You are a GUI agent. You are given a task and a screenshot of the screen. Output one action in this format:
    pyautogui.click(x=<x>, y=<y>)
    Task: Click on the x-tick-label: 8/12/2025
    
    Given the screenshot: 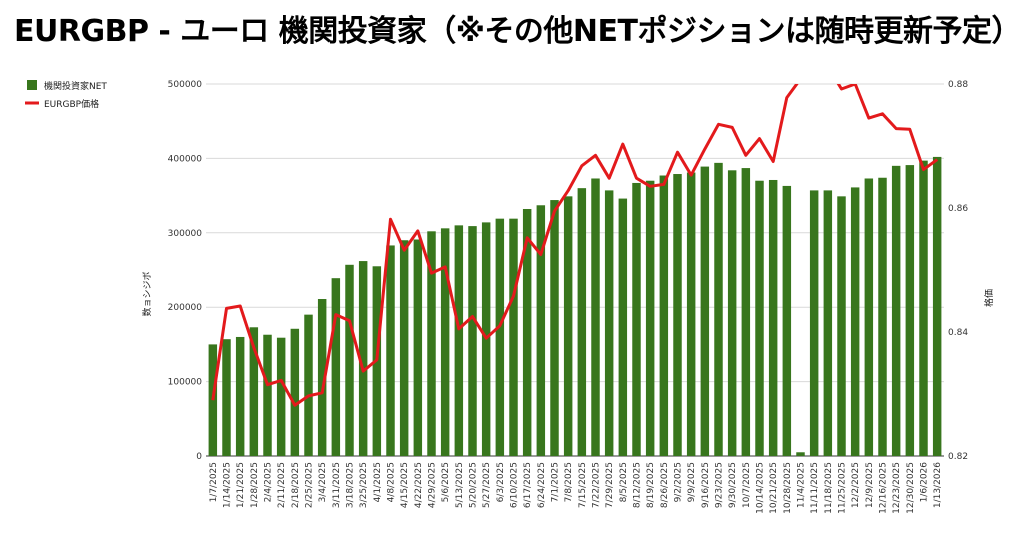 What is the action you would take?
    pyautogui.click(x=638, y=485)
    